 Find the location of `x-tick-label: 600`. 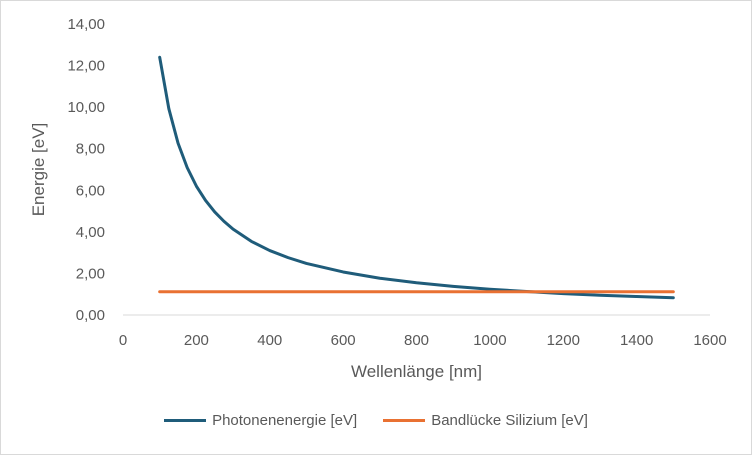

x-tick-label: 600 is located at coordinates (343, 340).